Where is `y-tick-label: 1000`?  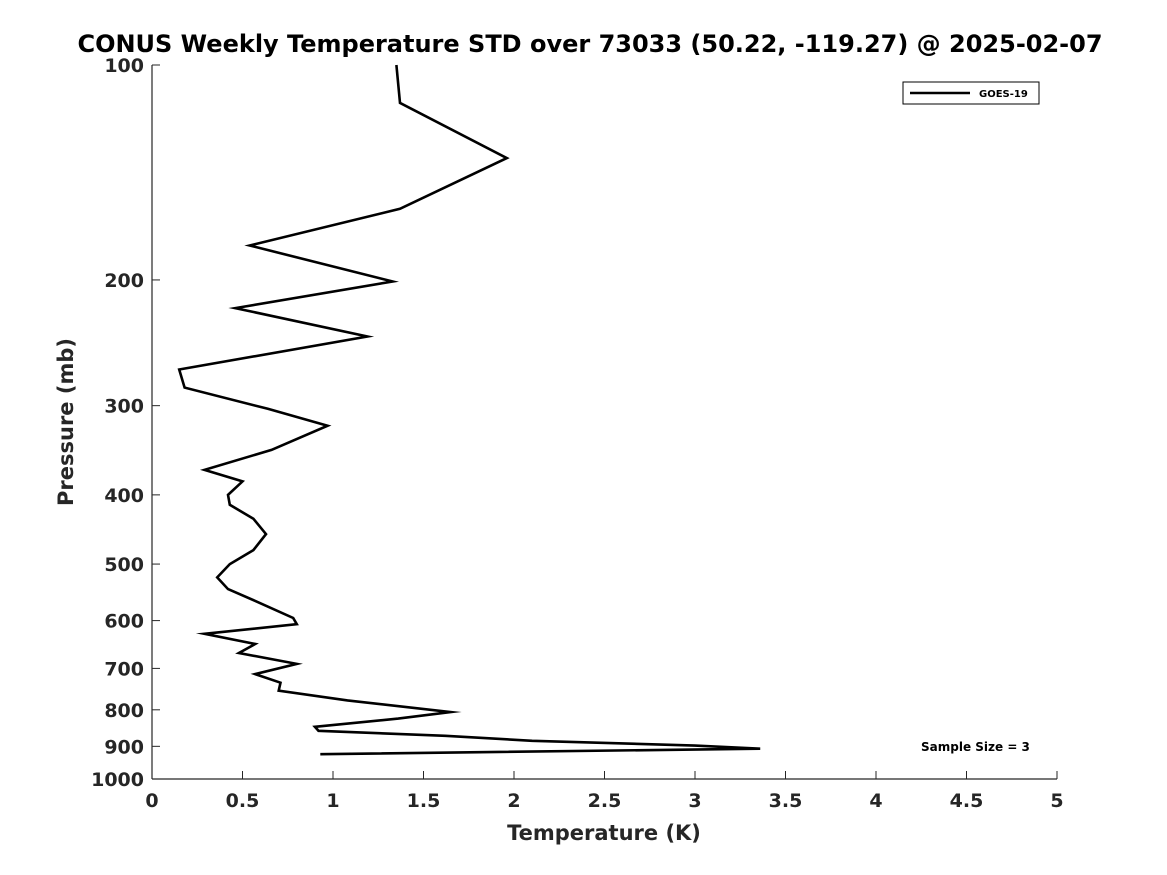 y-tick-label: 1000 is located at coordinates (117, 780).